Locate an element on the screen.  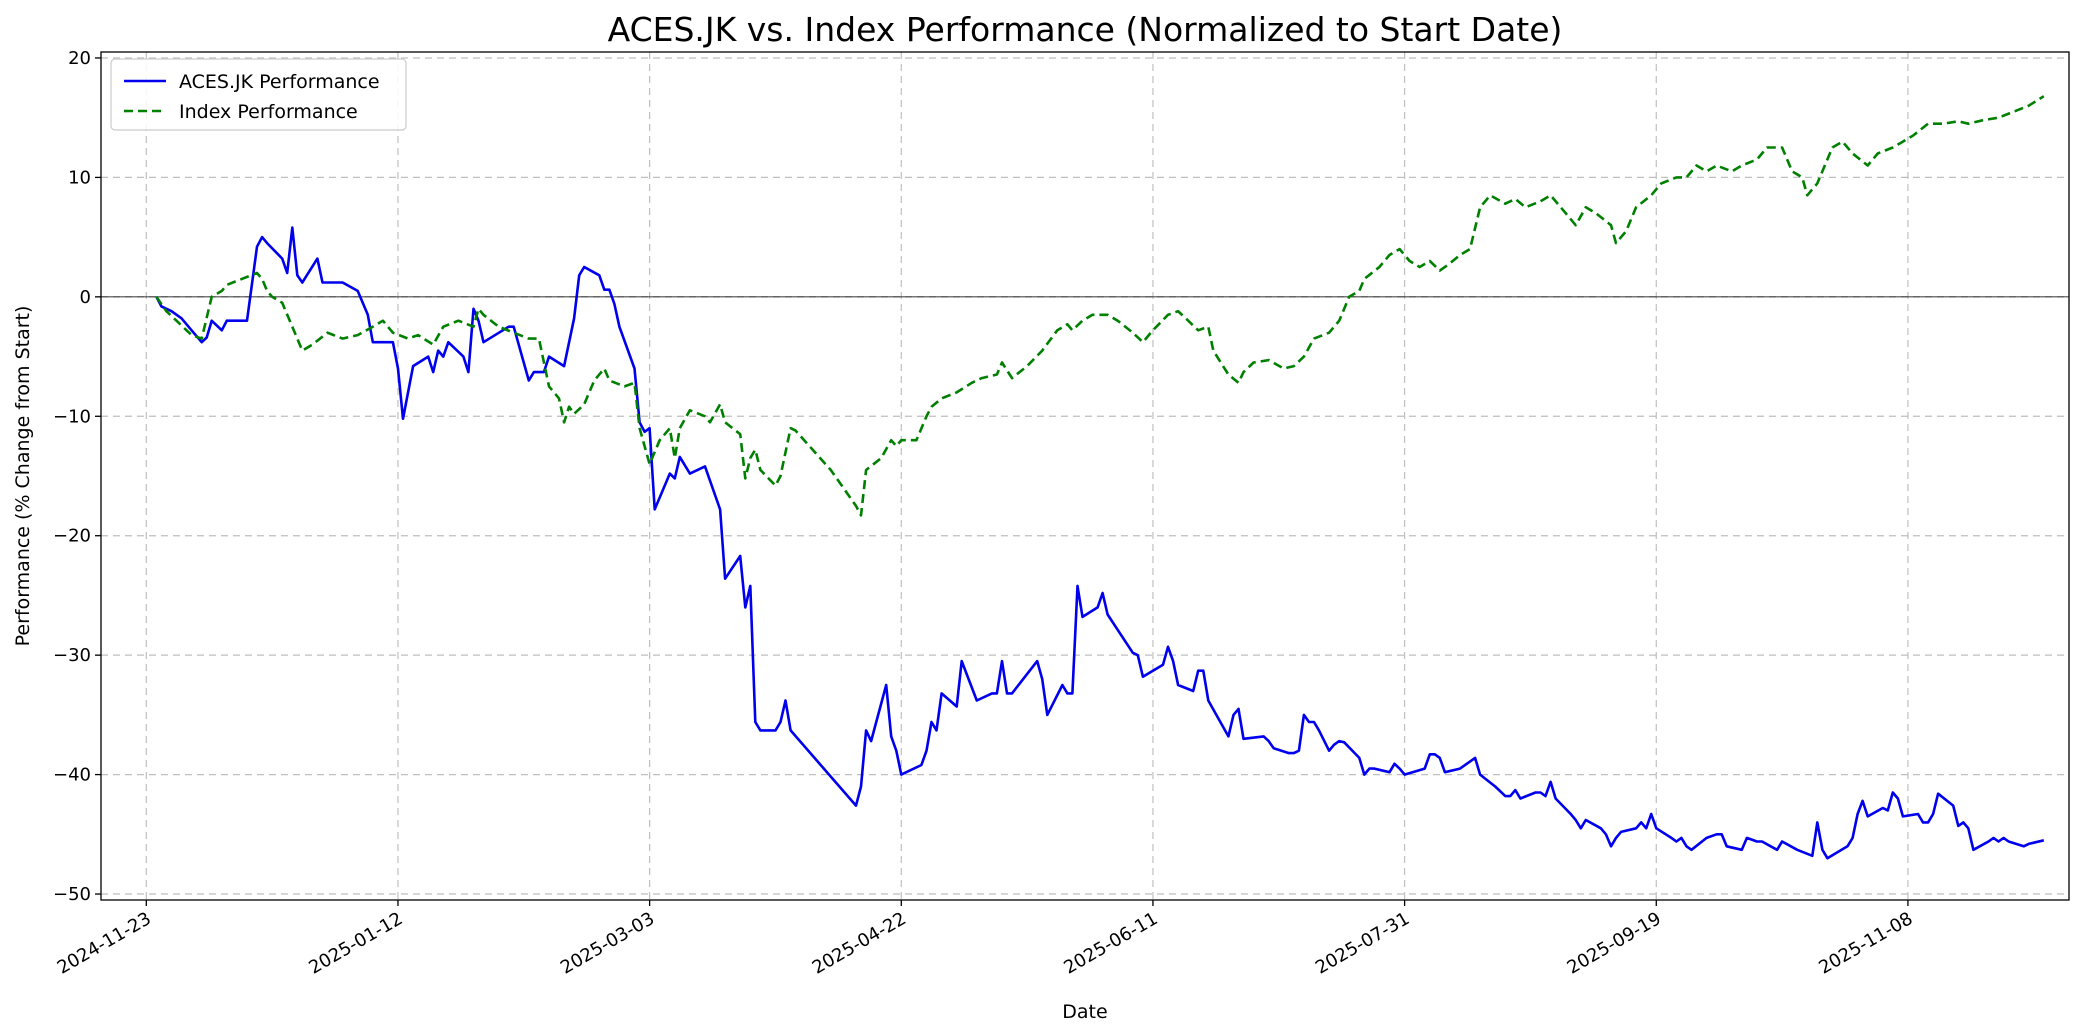
legend-label-aces: ACES.JK Performance is located at coordinates (279, 82).